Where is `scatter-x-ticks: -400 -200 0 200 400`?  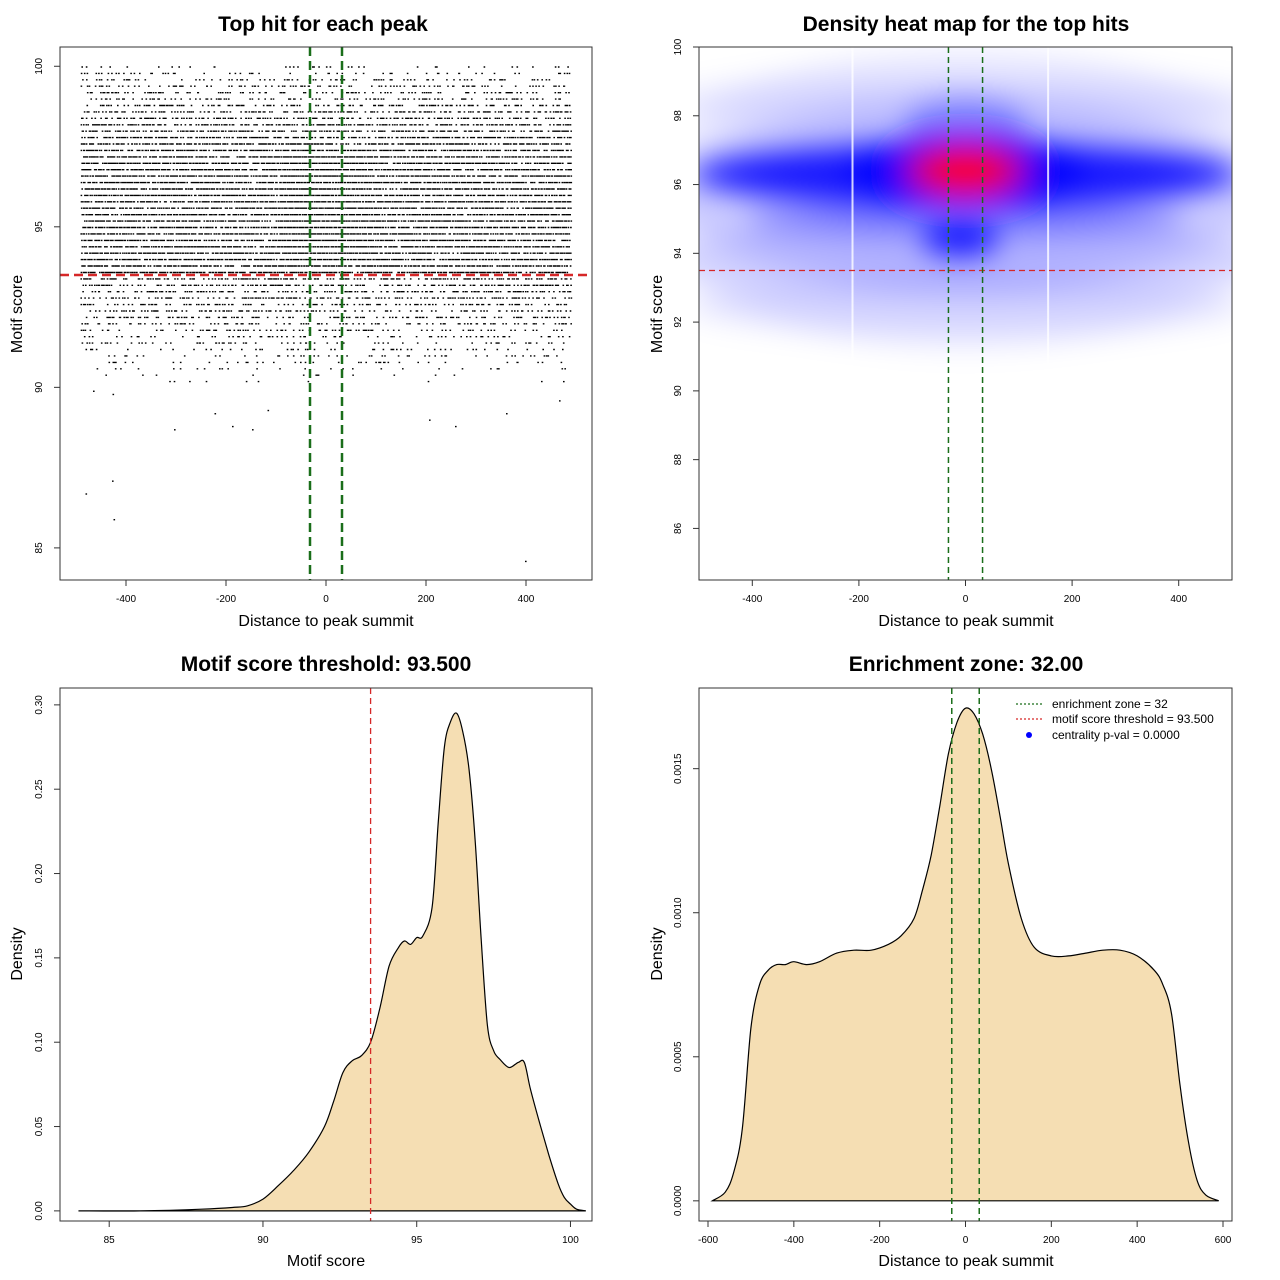 scatter-x-ticks: -400 -200 0 200 400 is located at coordinates (325, 592).